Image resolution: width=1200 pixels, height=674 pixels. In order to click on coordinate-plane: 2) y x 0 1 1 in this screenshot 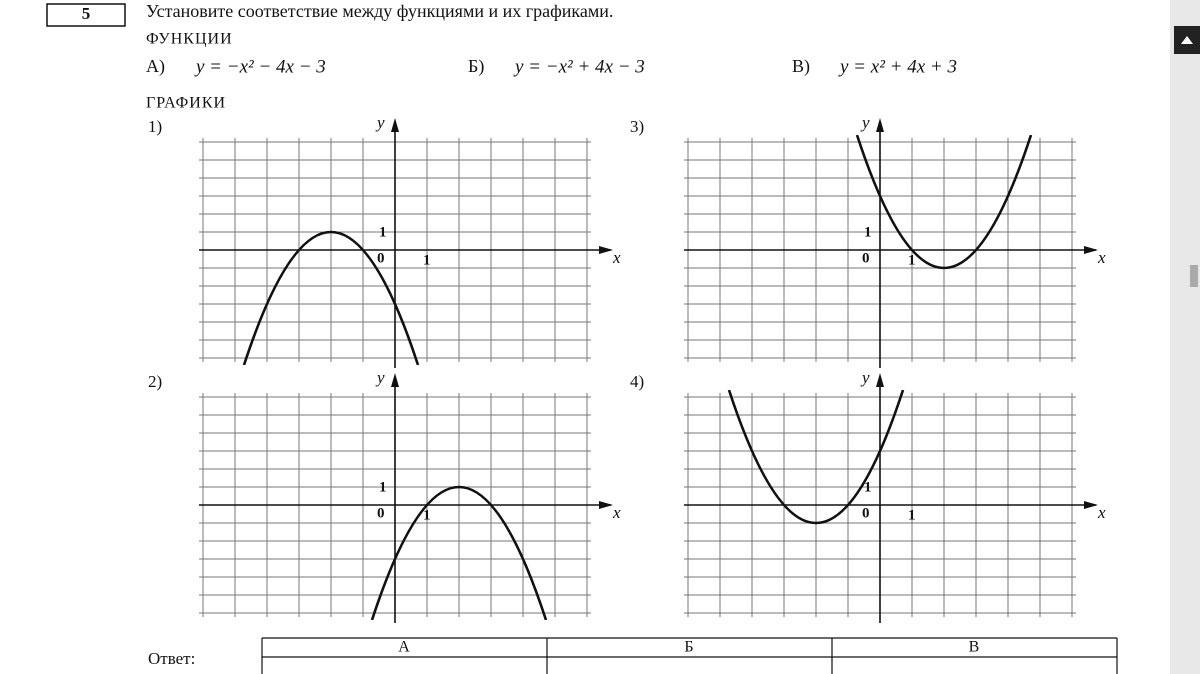, I will do `click(384, 495)`.